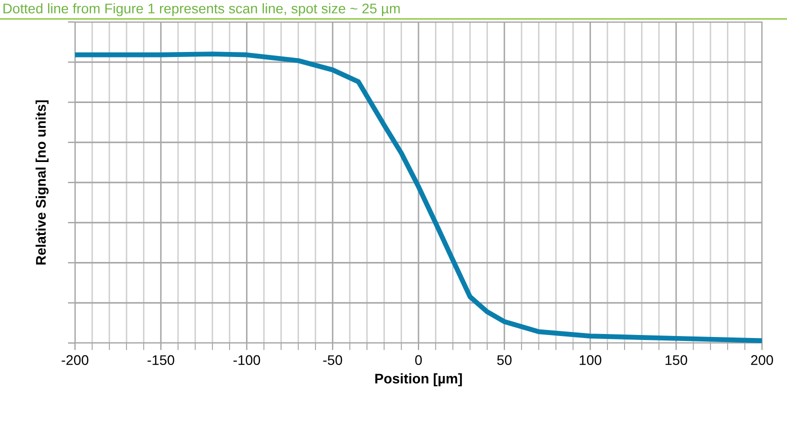 This screenshot has width=787, height=422. I want to click on x-axis-title: Position [µm], so click(418, 379).